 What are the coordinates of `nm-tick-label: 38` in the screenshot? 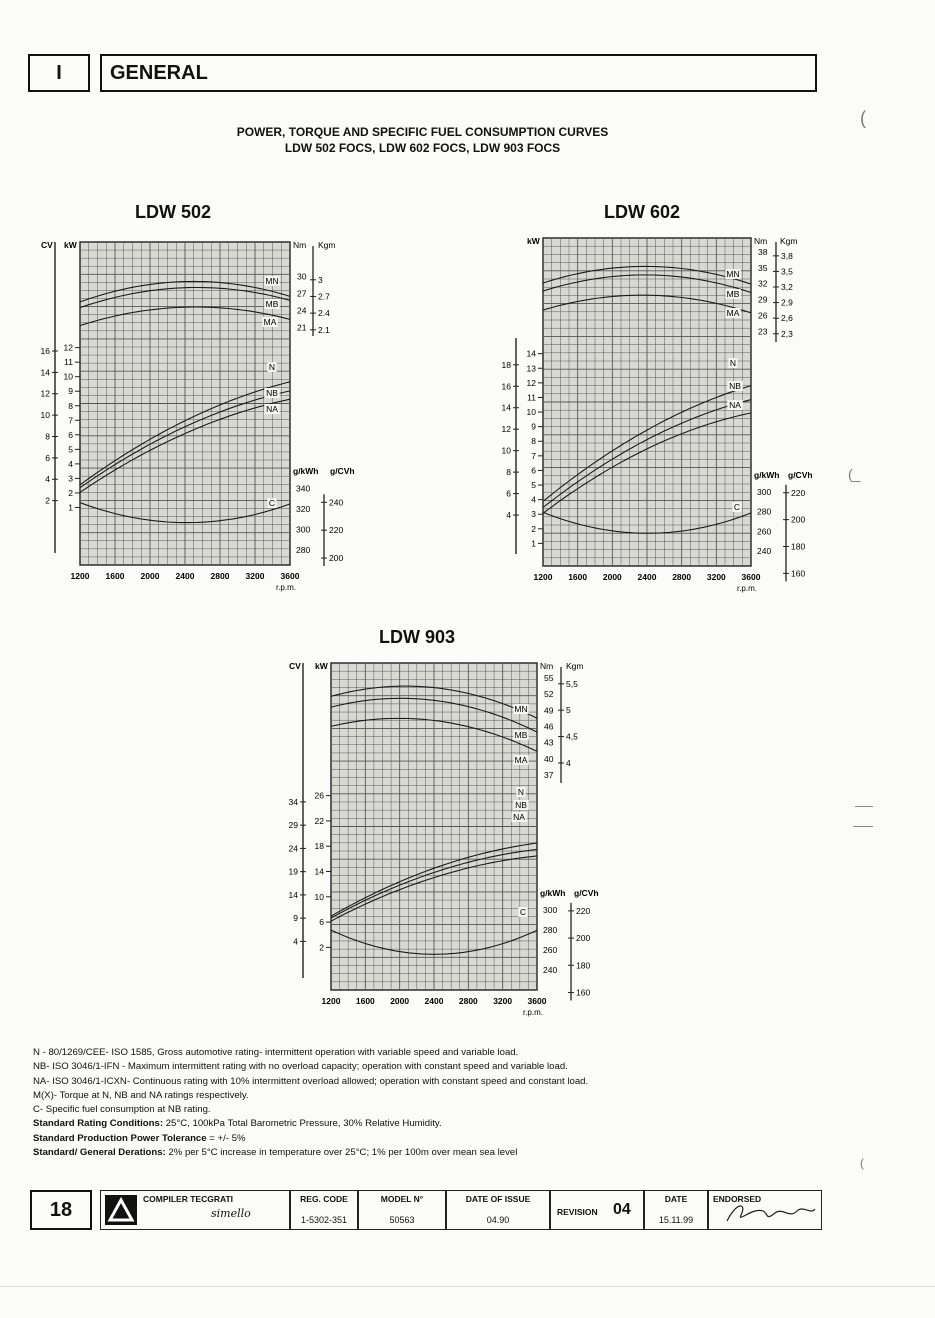 It's located at (763, 252).